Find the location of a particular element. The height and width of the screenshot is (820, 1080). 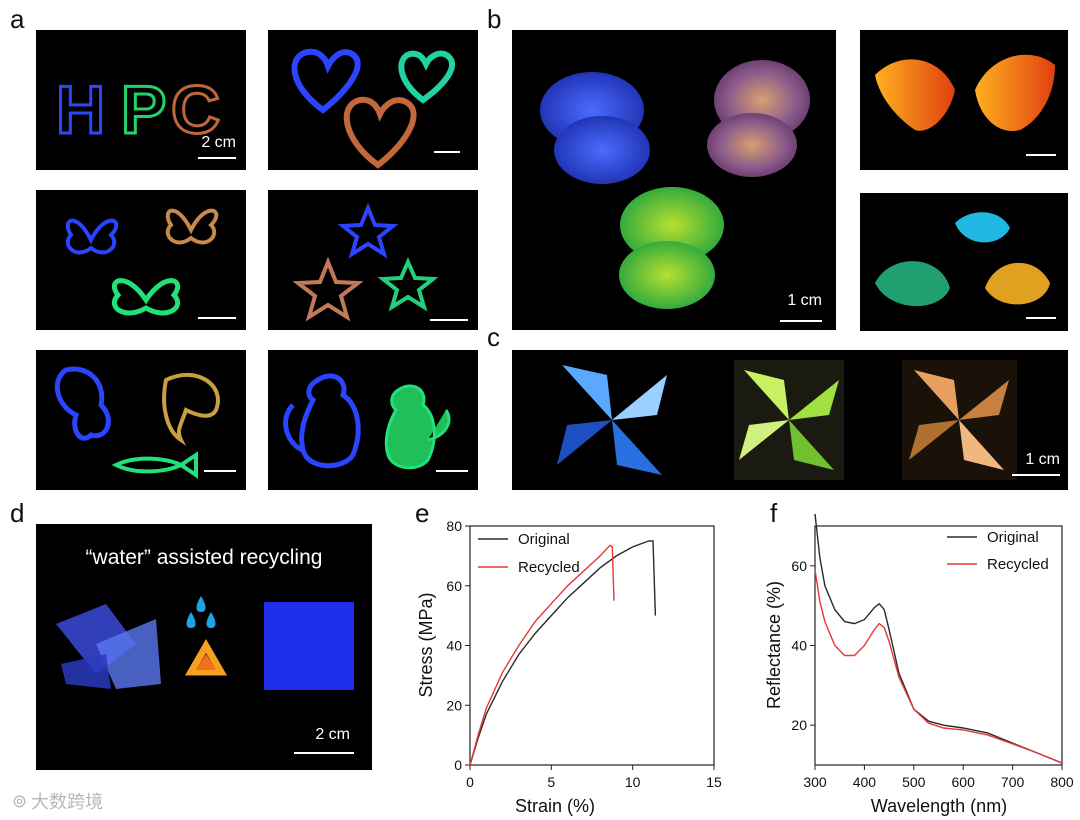

x-axis-label: Strain (%) is located at coordinates (555, 806).